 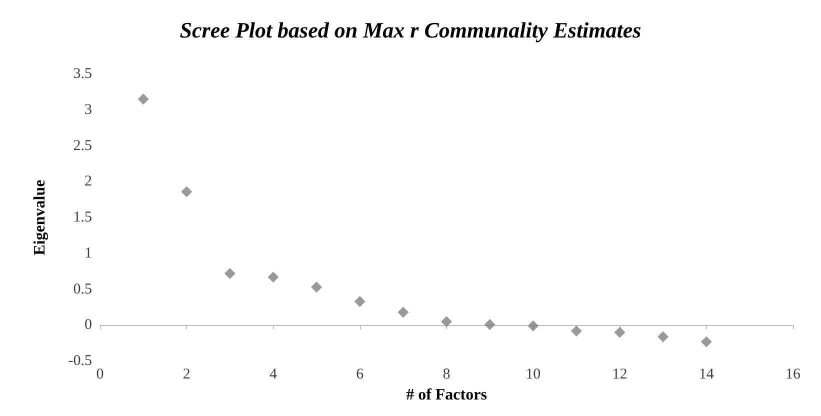 I want to click on x-tick-label: 12, so click(x=620, y=374).